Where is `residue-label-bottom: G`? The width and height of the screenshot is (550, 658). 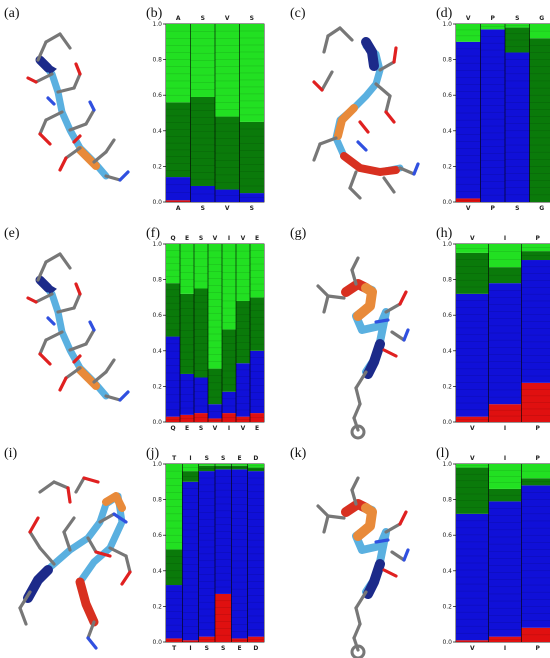
residue-label-bottom: G is located at coordinates (541, 208).